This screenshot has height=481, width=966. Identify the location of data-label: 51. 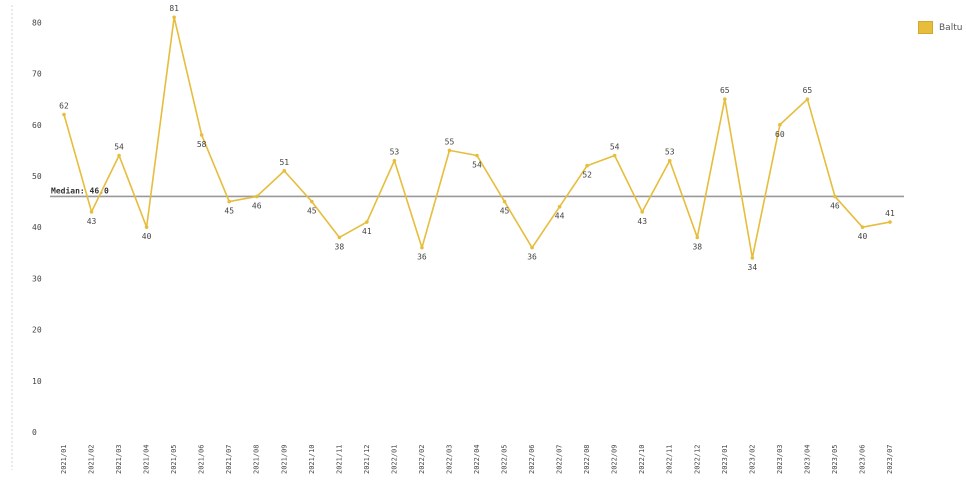
(284, 162).